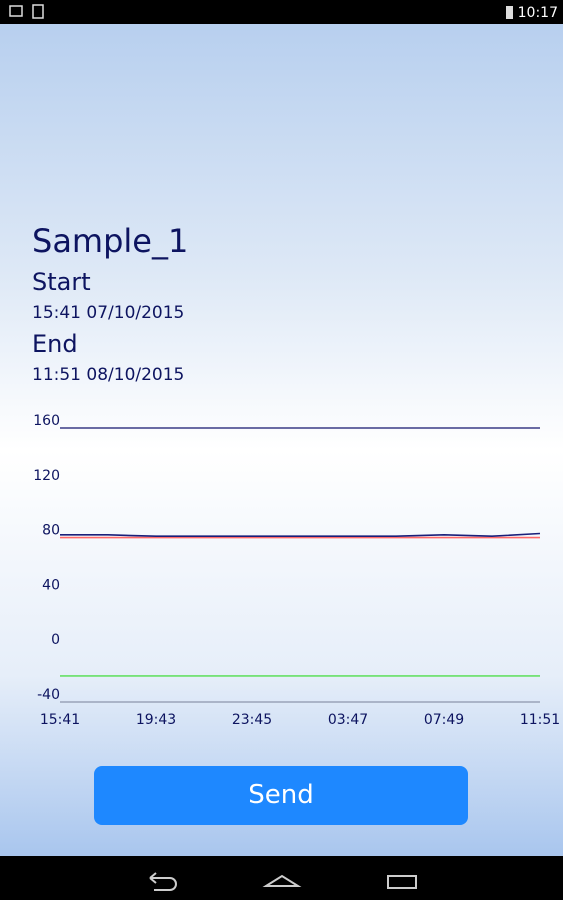 This screenshot has width=563, height=900. I want to click on y-tick-label: 0, so click(55, 640).